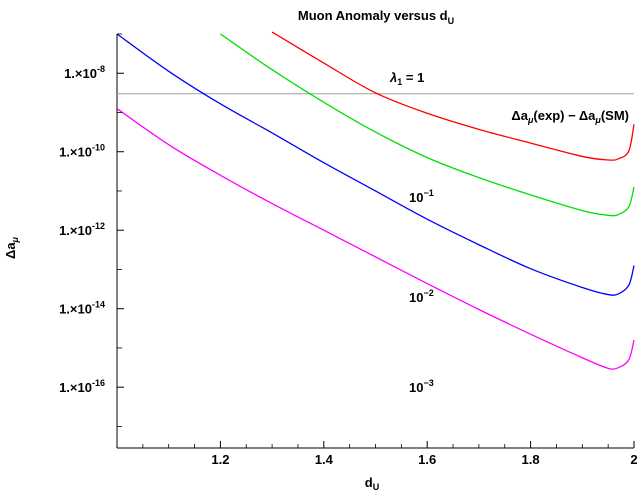 The width and height of the screenshot is (637, 491). I want to click on x-tick-label: 1.2, so click(220, 459).